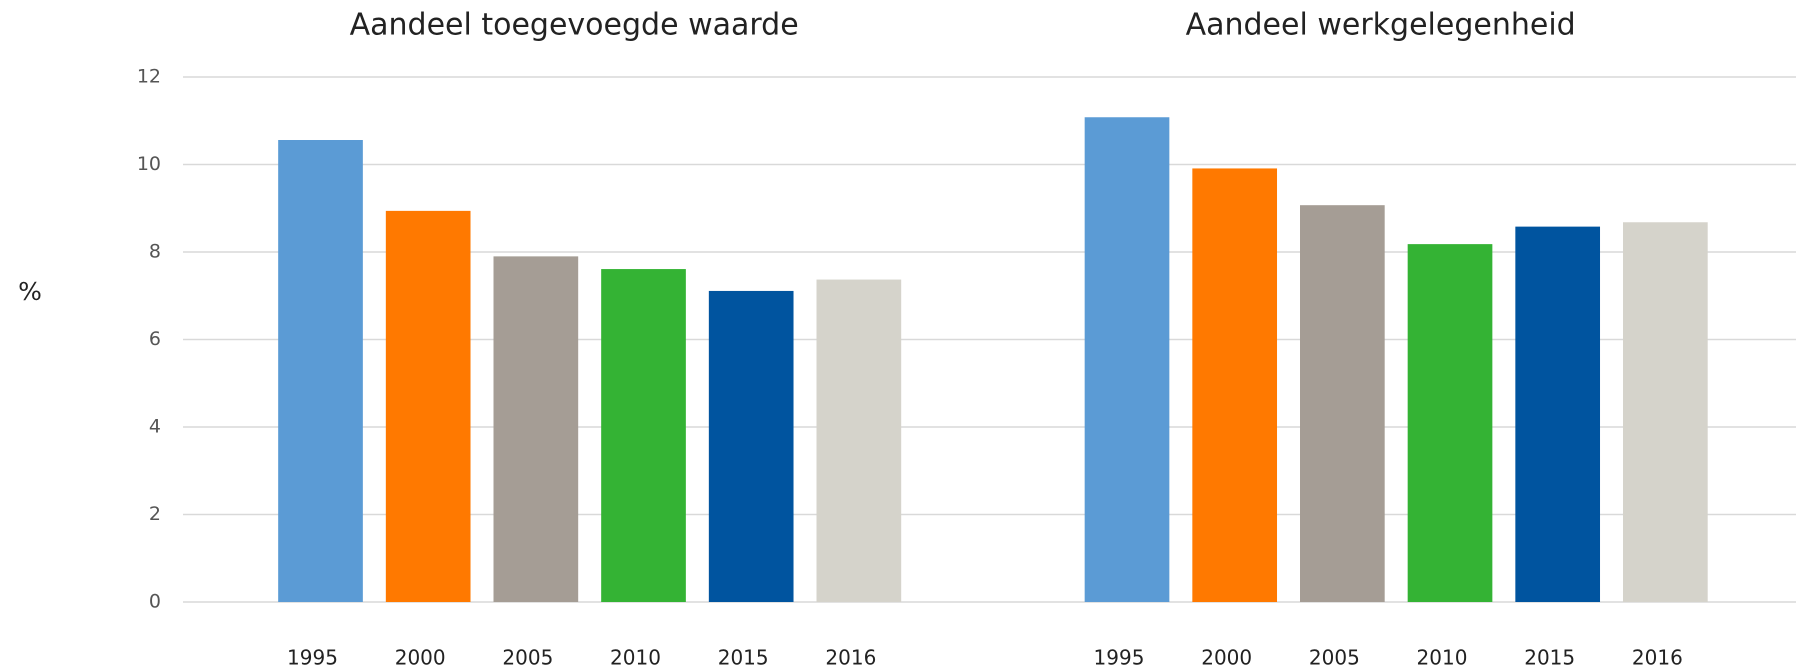 Image resolution: width=1796 pixels, height=669 pixels. What do you see at coordinates (155, 339) in the screenshot?
I see `y-tick-label: 6` at bounding box center [155, 339].